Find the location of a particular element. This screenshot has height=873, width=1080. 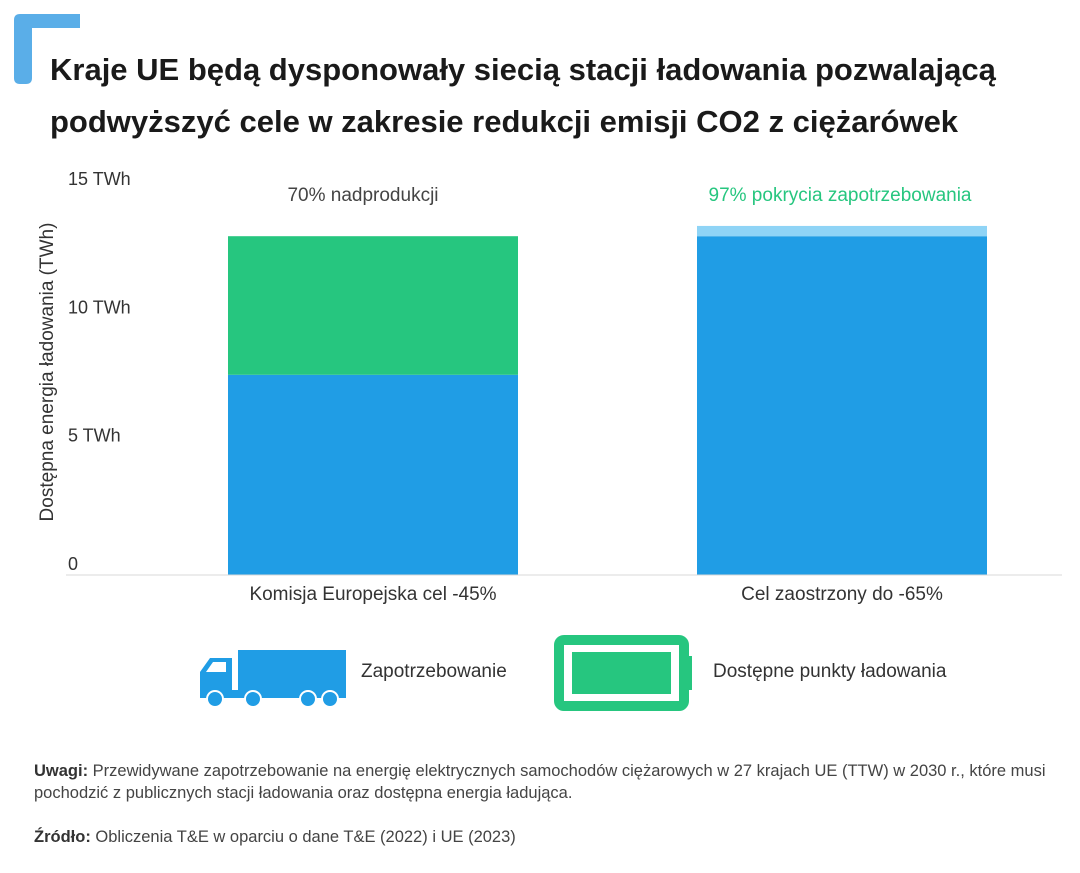

bar-2-available is located at coordinates (842, 231).